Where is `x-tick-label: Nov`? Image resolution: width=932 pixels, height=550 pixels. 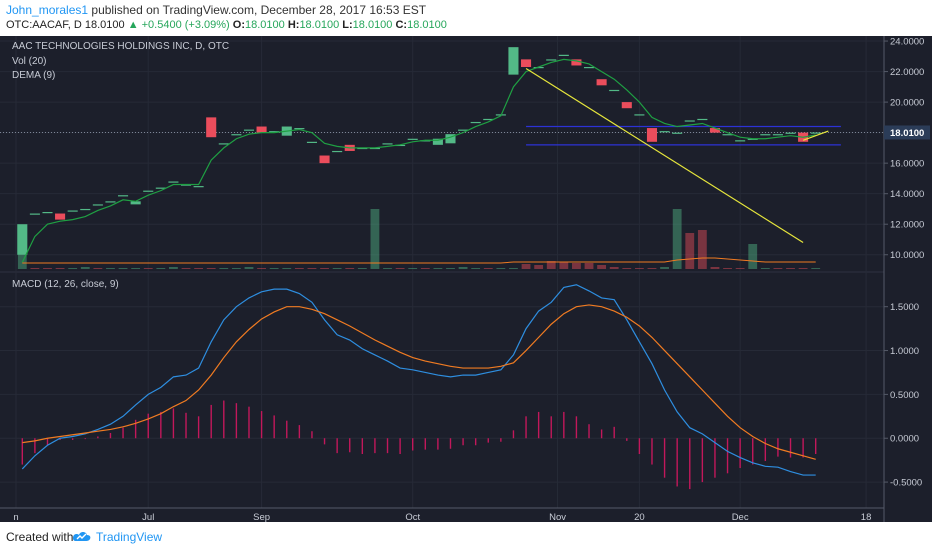 x-tick-label: Nov is located at coordinates (557, 517).